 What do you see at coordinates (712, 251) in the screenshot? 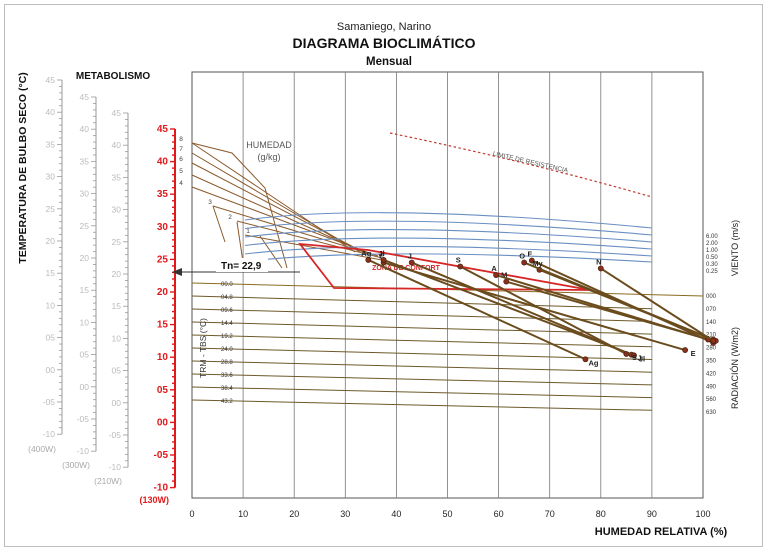
I see `wind-value: 1.00` at bounding box center [712, 251].